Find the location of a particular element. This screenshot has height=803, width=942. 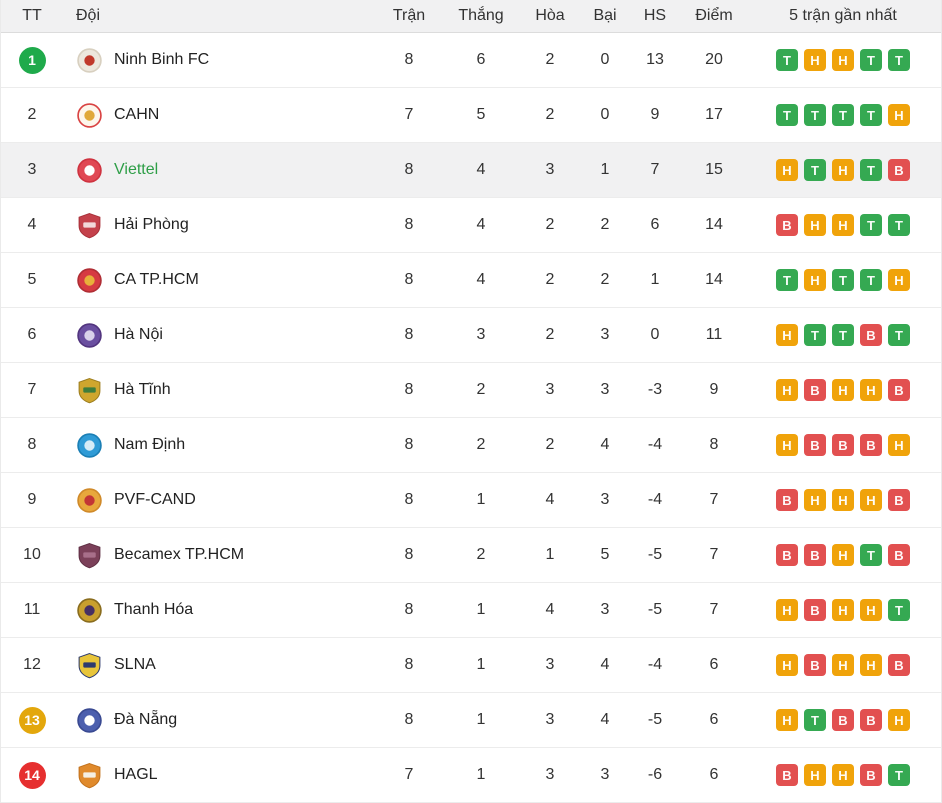

goal-diff-value: 6 is located at coordinates (655, 224).